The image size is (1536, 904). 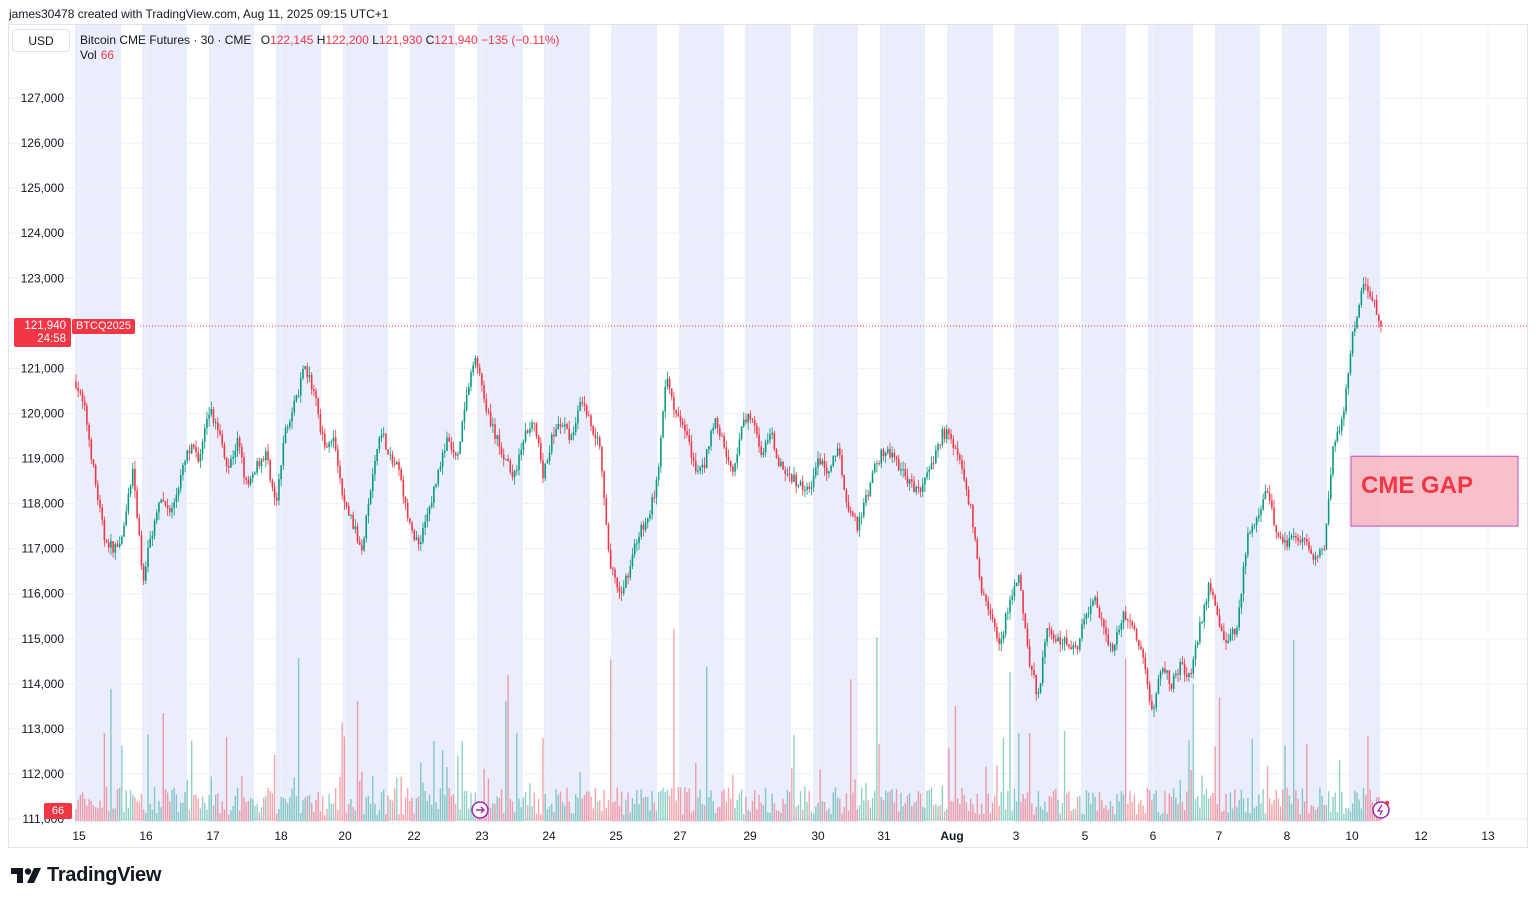 What do you see at coordinates (166, 40) in the screenshot?
I see `legend-symbol: Bitcoin CME Futures · 30 · CME` at bounding box center [166, 40].